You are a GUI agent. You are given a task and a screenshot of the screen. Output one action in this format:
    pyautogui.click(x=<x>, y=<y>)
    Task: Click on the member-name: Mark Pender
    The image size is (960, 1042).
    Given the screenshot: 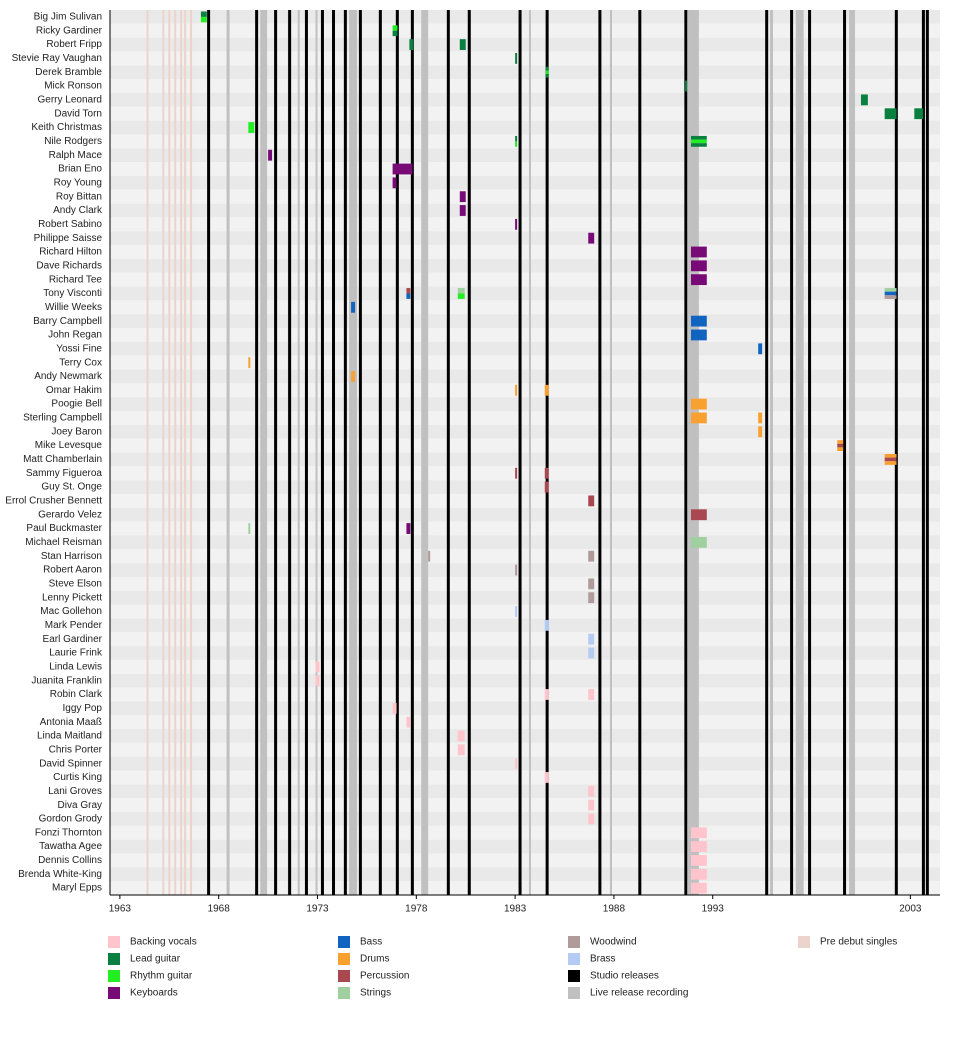 What is the action you would take?
    pyautogui.click(x=74, y=625)
    